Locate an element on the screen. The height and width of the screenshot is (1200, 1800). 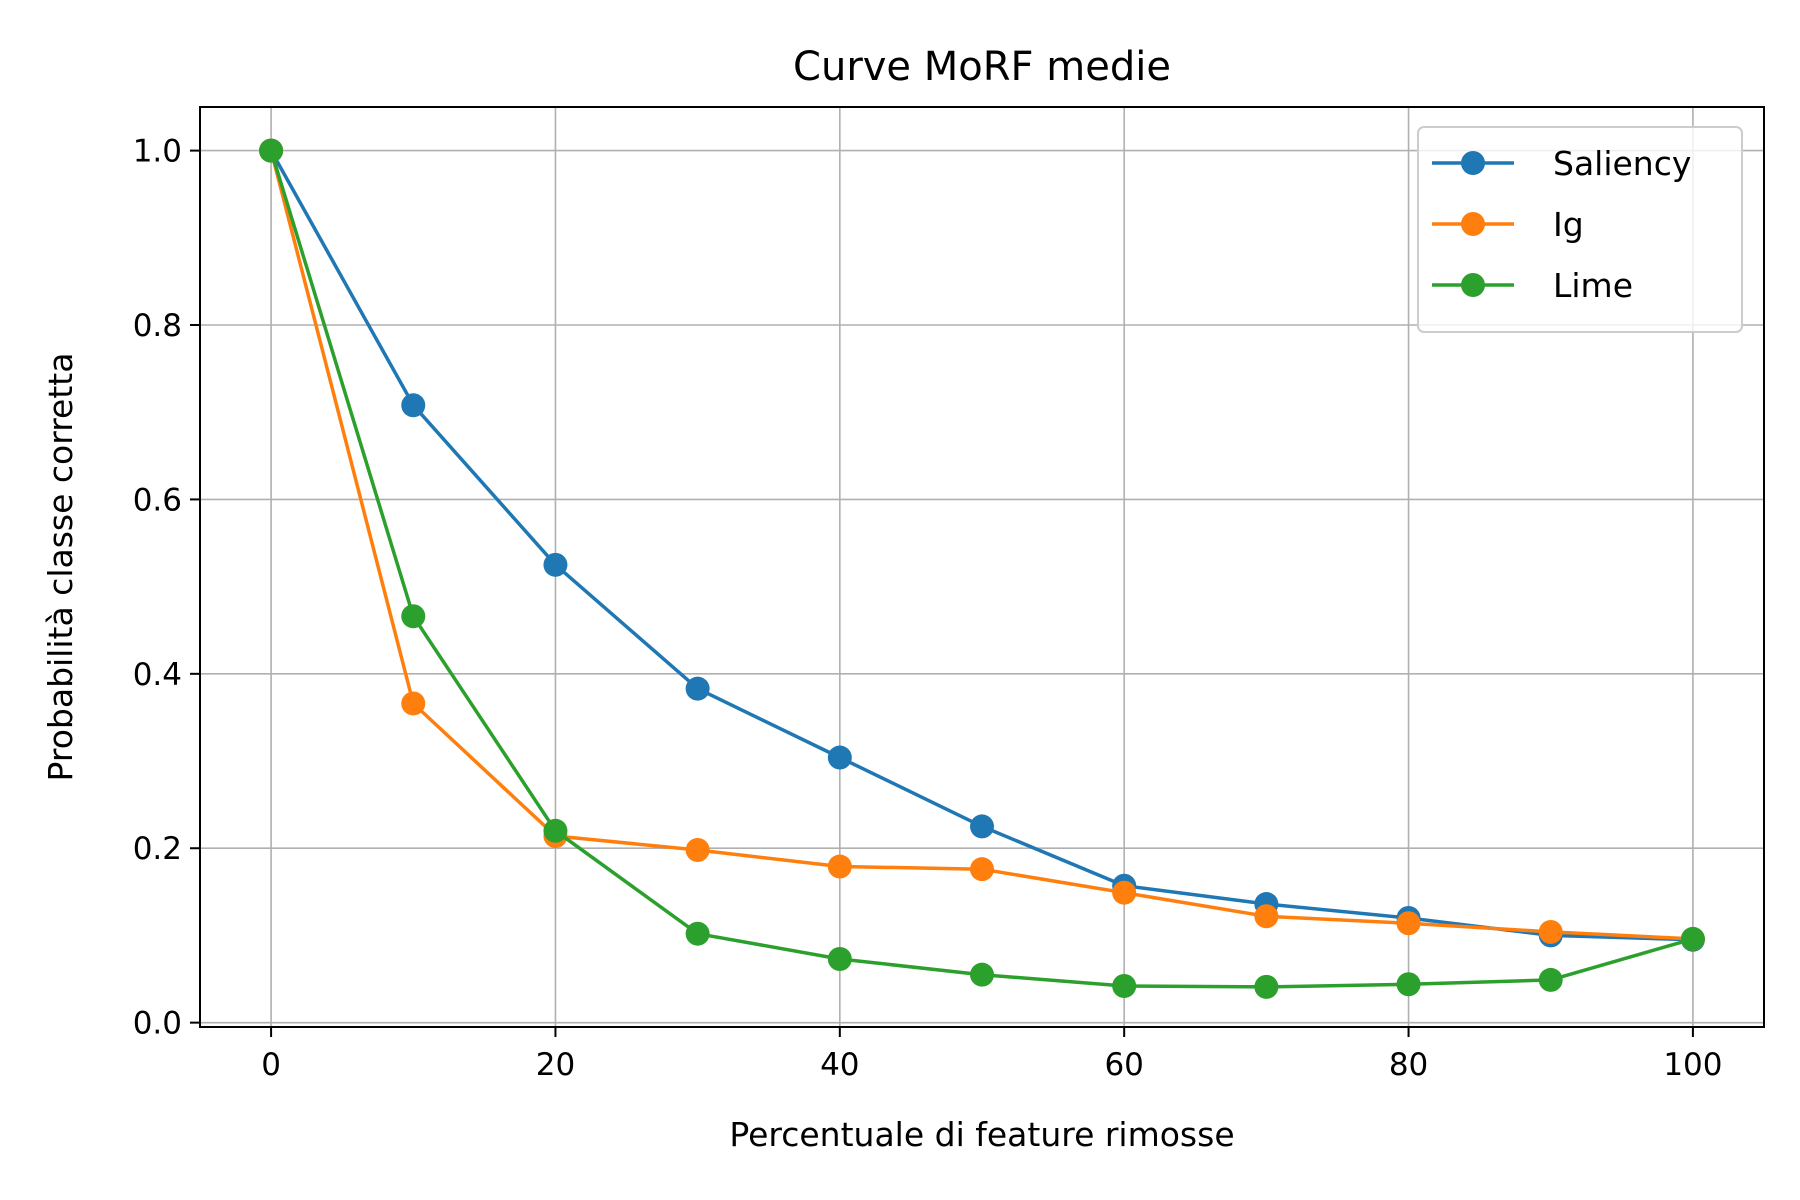
chart-title: Curve MoRF medie is located at coordinates (982, 67).